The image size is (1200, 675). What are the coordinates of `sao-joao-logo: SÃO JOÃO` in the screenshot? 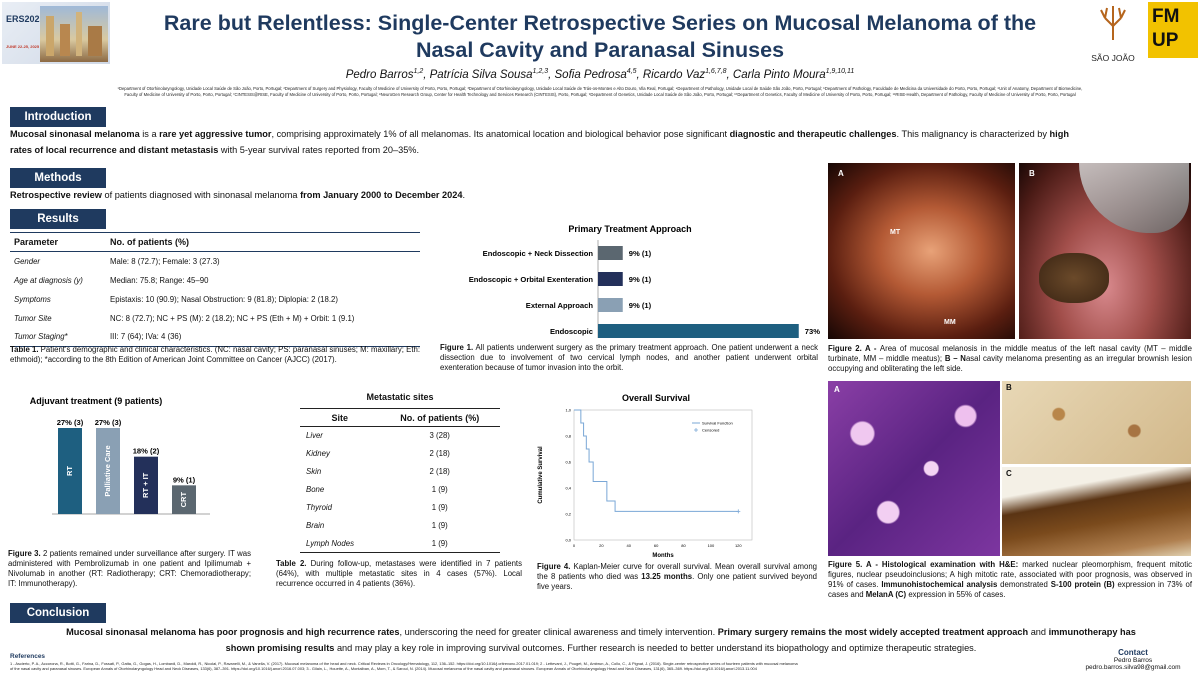 It's located at (1113, 33).